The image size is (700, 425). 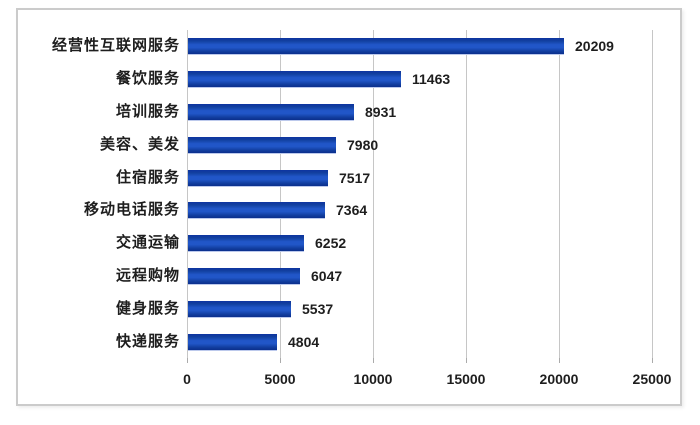 I want to click on value-label: 20209, so click(x=594, y=46).